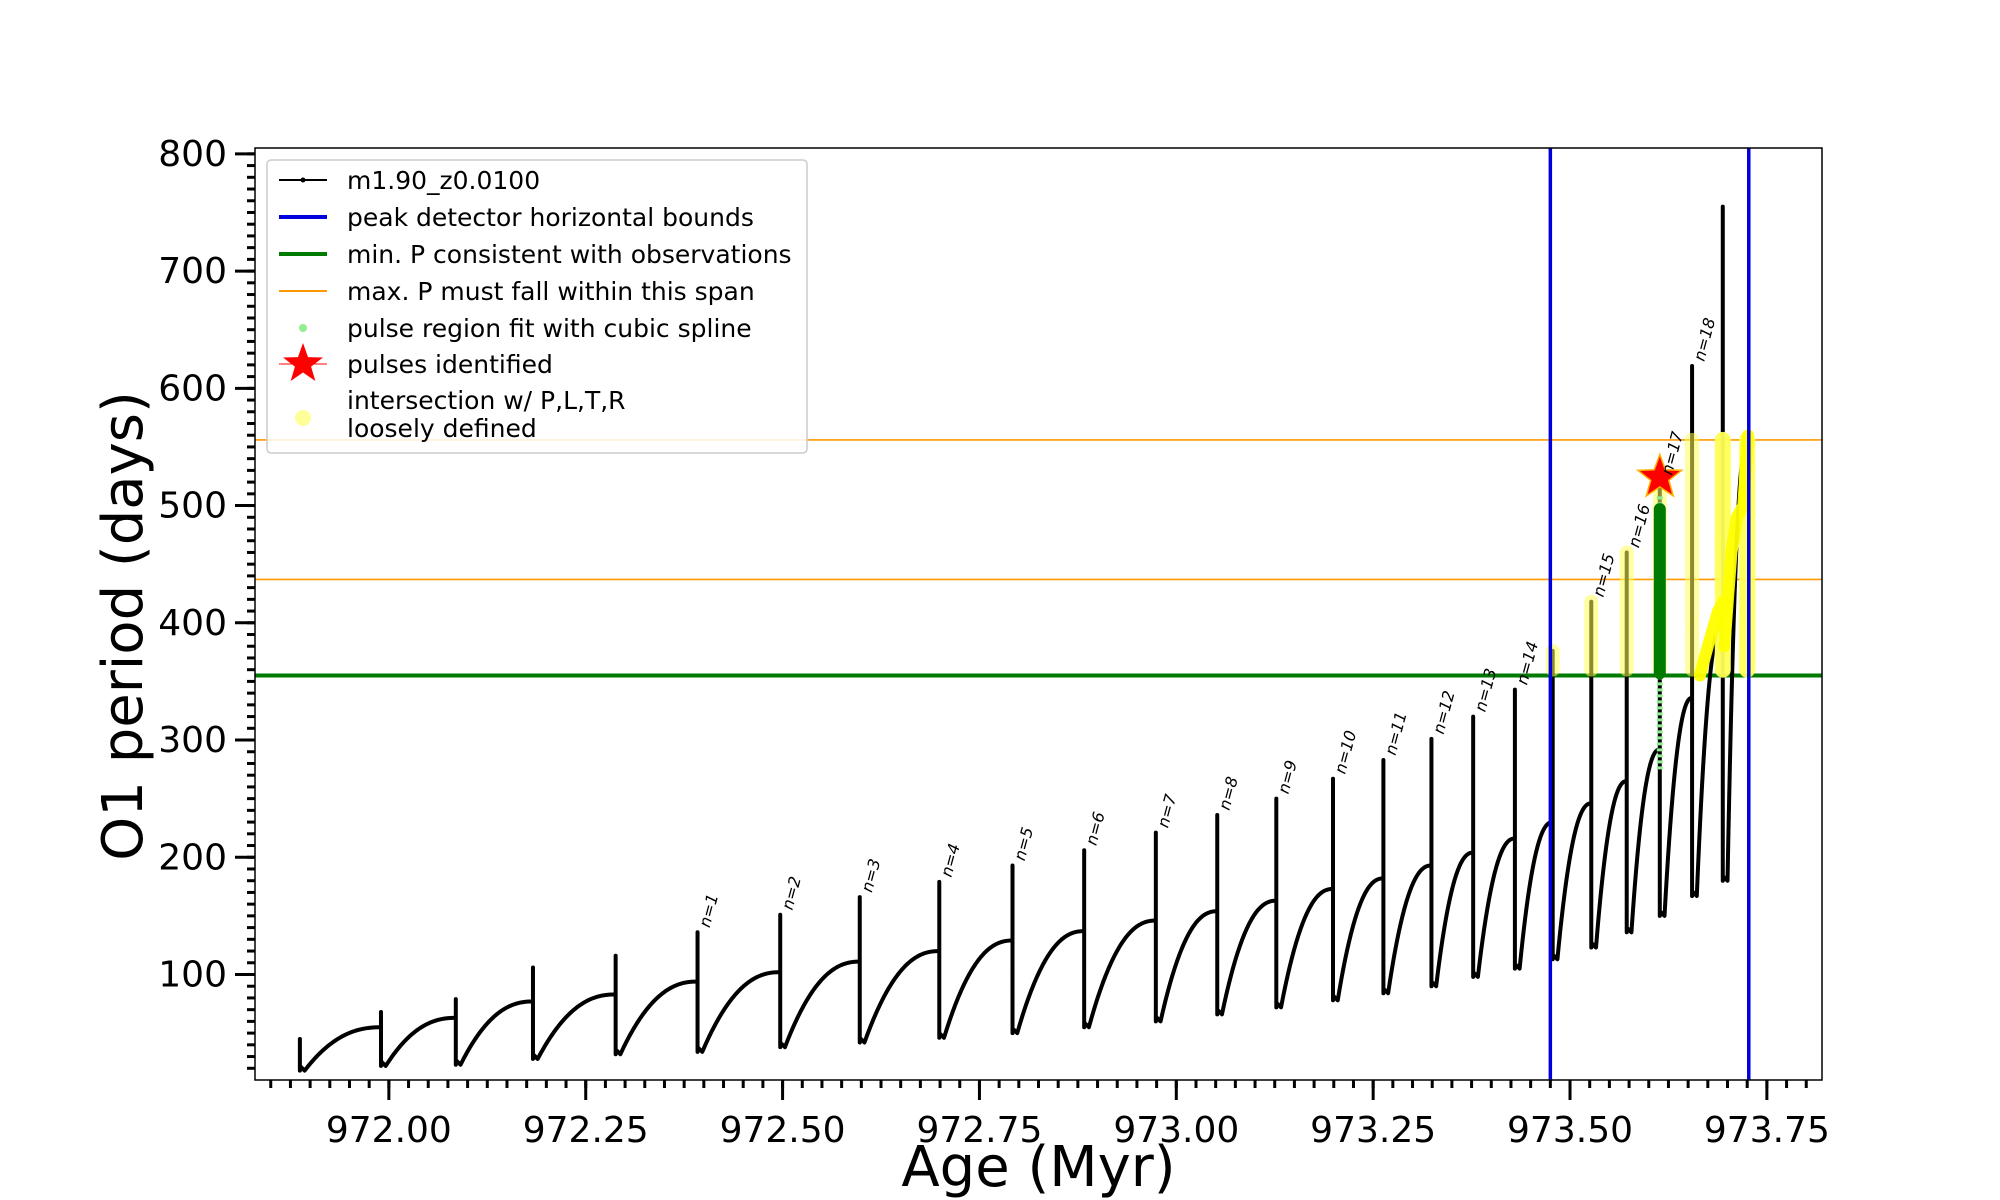 The width and height of the screenshot is (2000, 1200). What do you see at coordinates (979, 1130) in the screenshot?
I see `x-tick-label: 972.75` at bounding box center [979, 1130].